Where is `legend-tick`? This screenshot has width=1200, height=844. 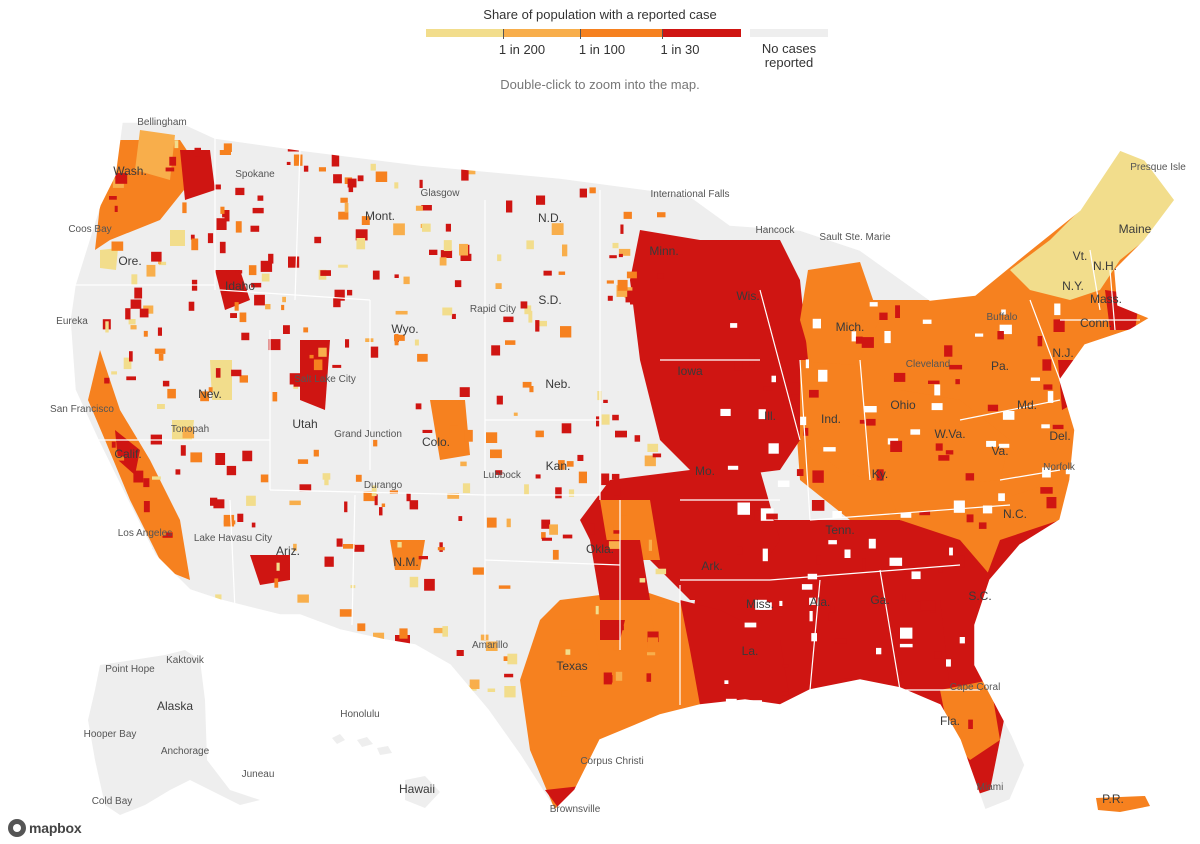 legend-tick is located at coordinates (580, 34).